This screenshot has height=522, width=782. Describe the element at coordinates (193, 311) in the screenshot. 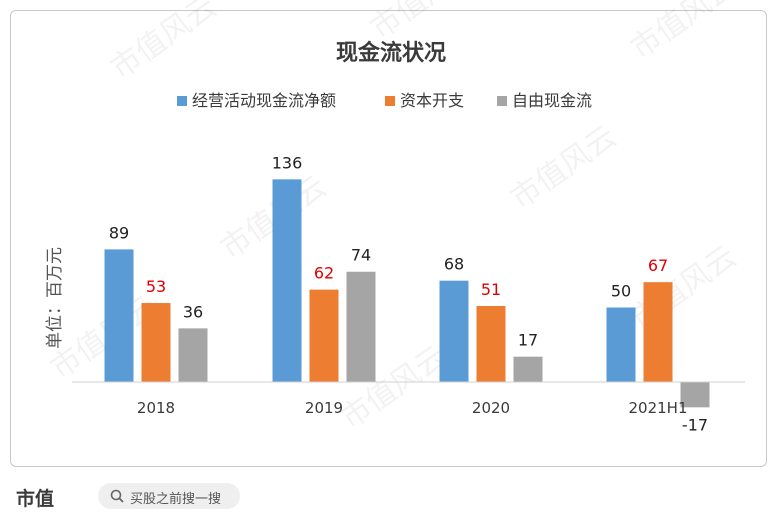

I see `data-label: 36` at that location.